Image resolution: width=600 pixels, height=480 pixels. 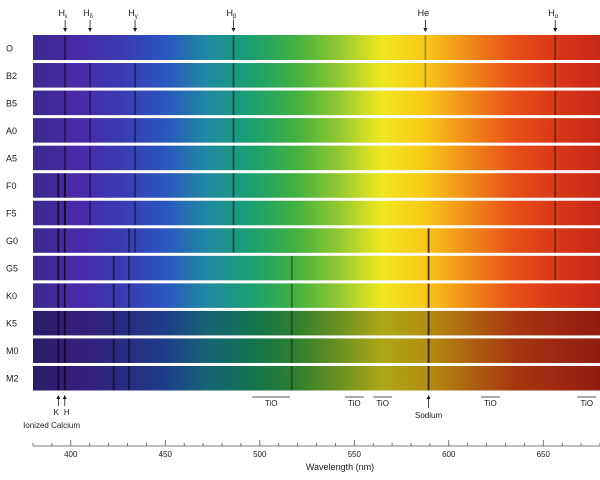 What do you see at coordinates (11, 76) in the screenshot?
I see `spectral-type-label: B2` at bounding box center [11, 76].